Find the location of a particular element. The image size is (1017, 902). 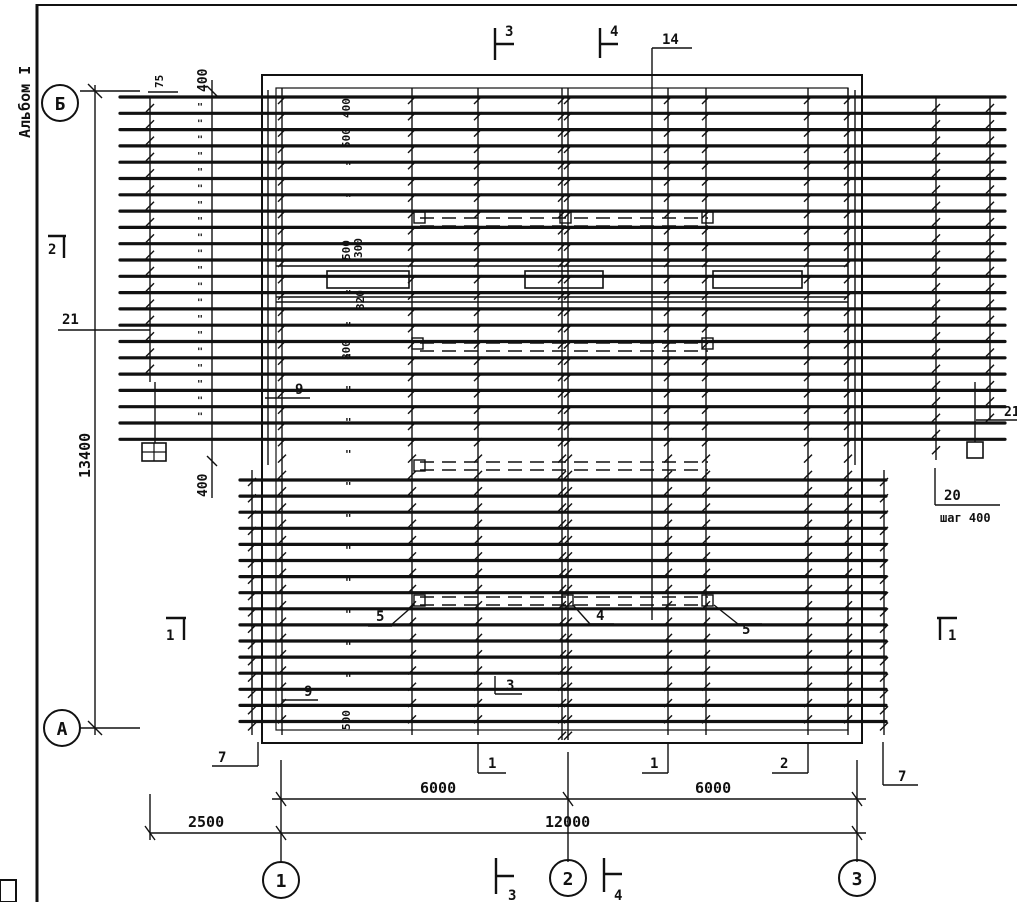

dim-span-right: 6000 is located at coordinates (713, 788).